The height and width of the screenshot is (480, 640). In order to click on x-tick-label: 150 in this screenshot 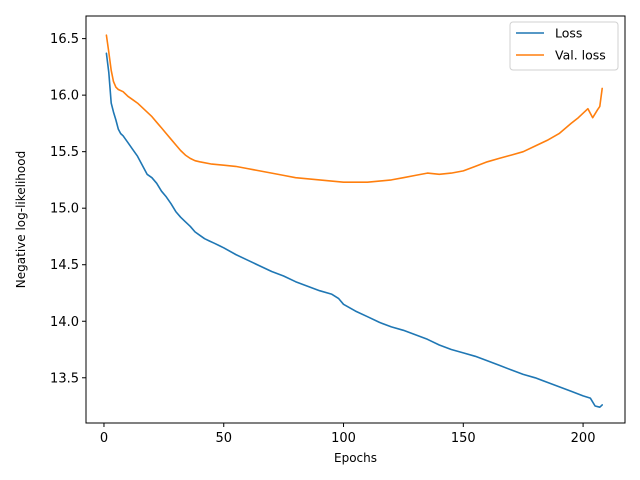, I will do `click(463, 438)`.